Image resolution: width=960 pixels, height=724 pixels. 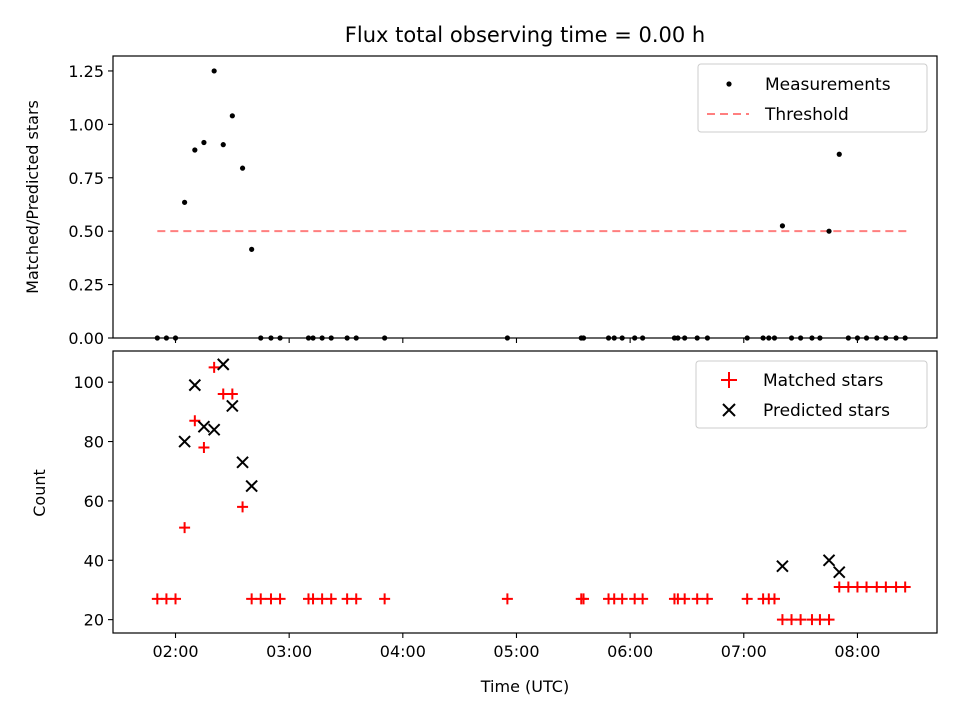 What do you see at coordinates (630, 651) in the screenshot?
I see `x-tick-label: 06:00` at bounding box center [630, 651].